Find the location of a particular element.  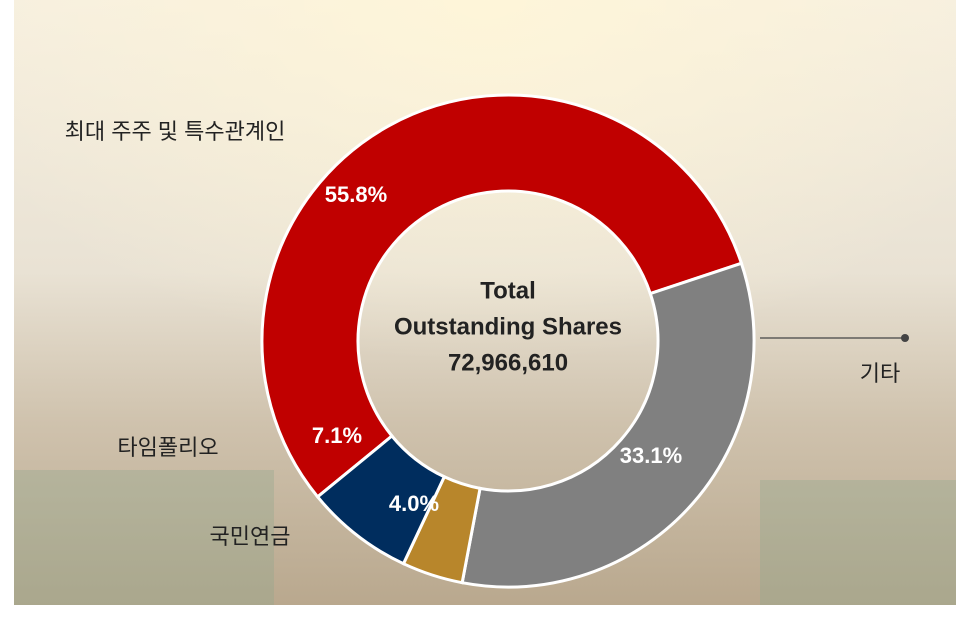

center-text: Outstanding Shares is located at coordinates (508, 326).